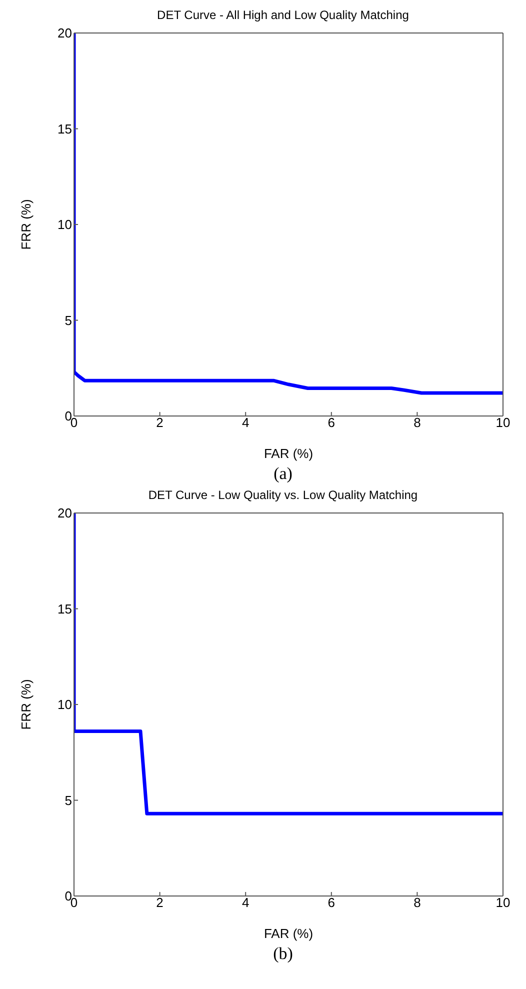 The image size is (526, 989). What do you see at coordinates (283, 496) in the screenshot?
I see `chart-title: DET Curve - Low Quality vs. Low Quality Matching` at bounding box center [283, 496].